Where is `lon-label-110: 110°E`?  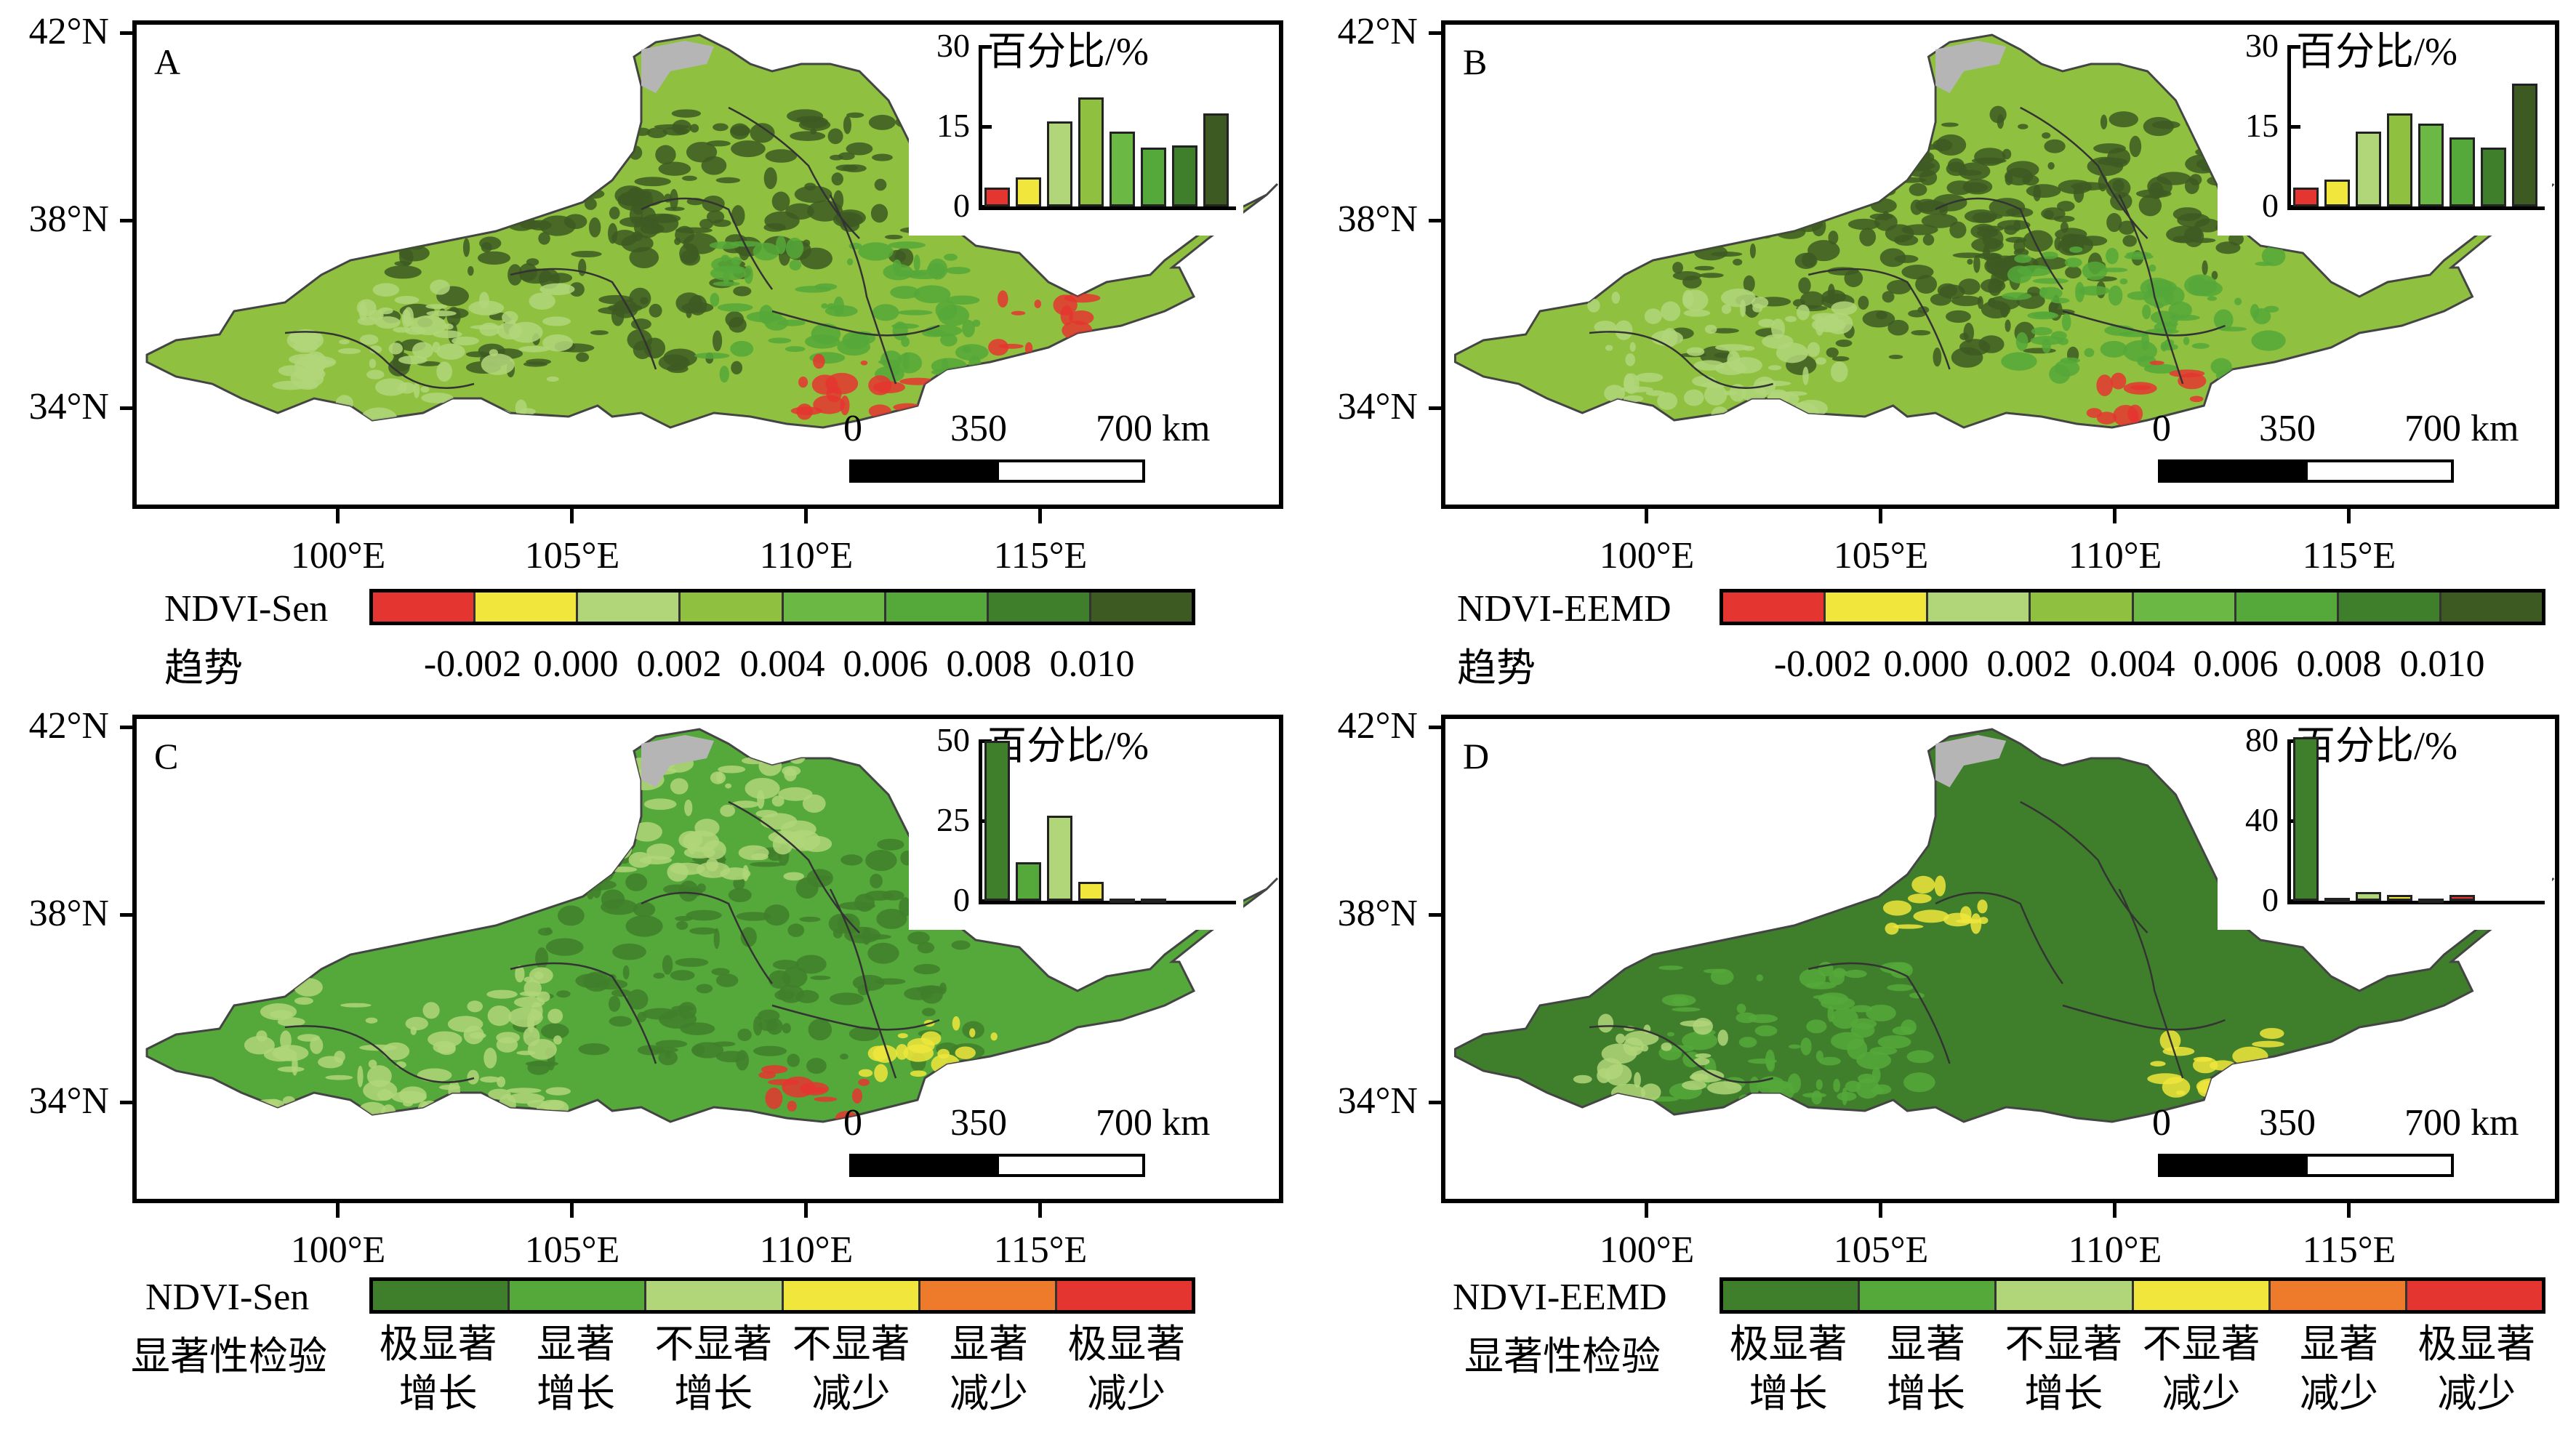
lon-label-110: 110°E is located at coordinates (807, 556).